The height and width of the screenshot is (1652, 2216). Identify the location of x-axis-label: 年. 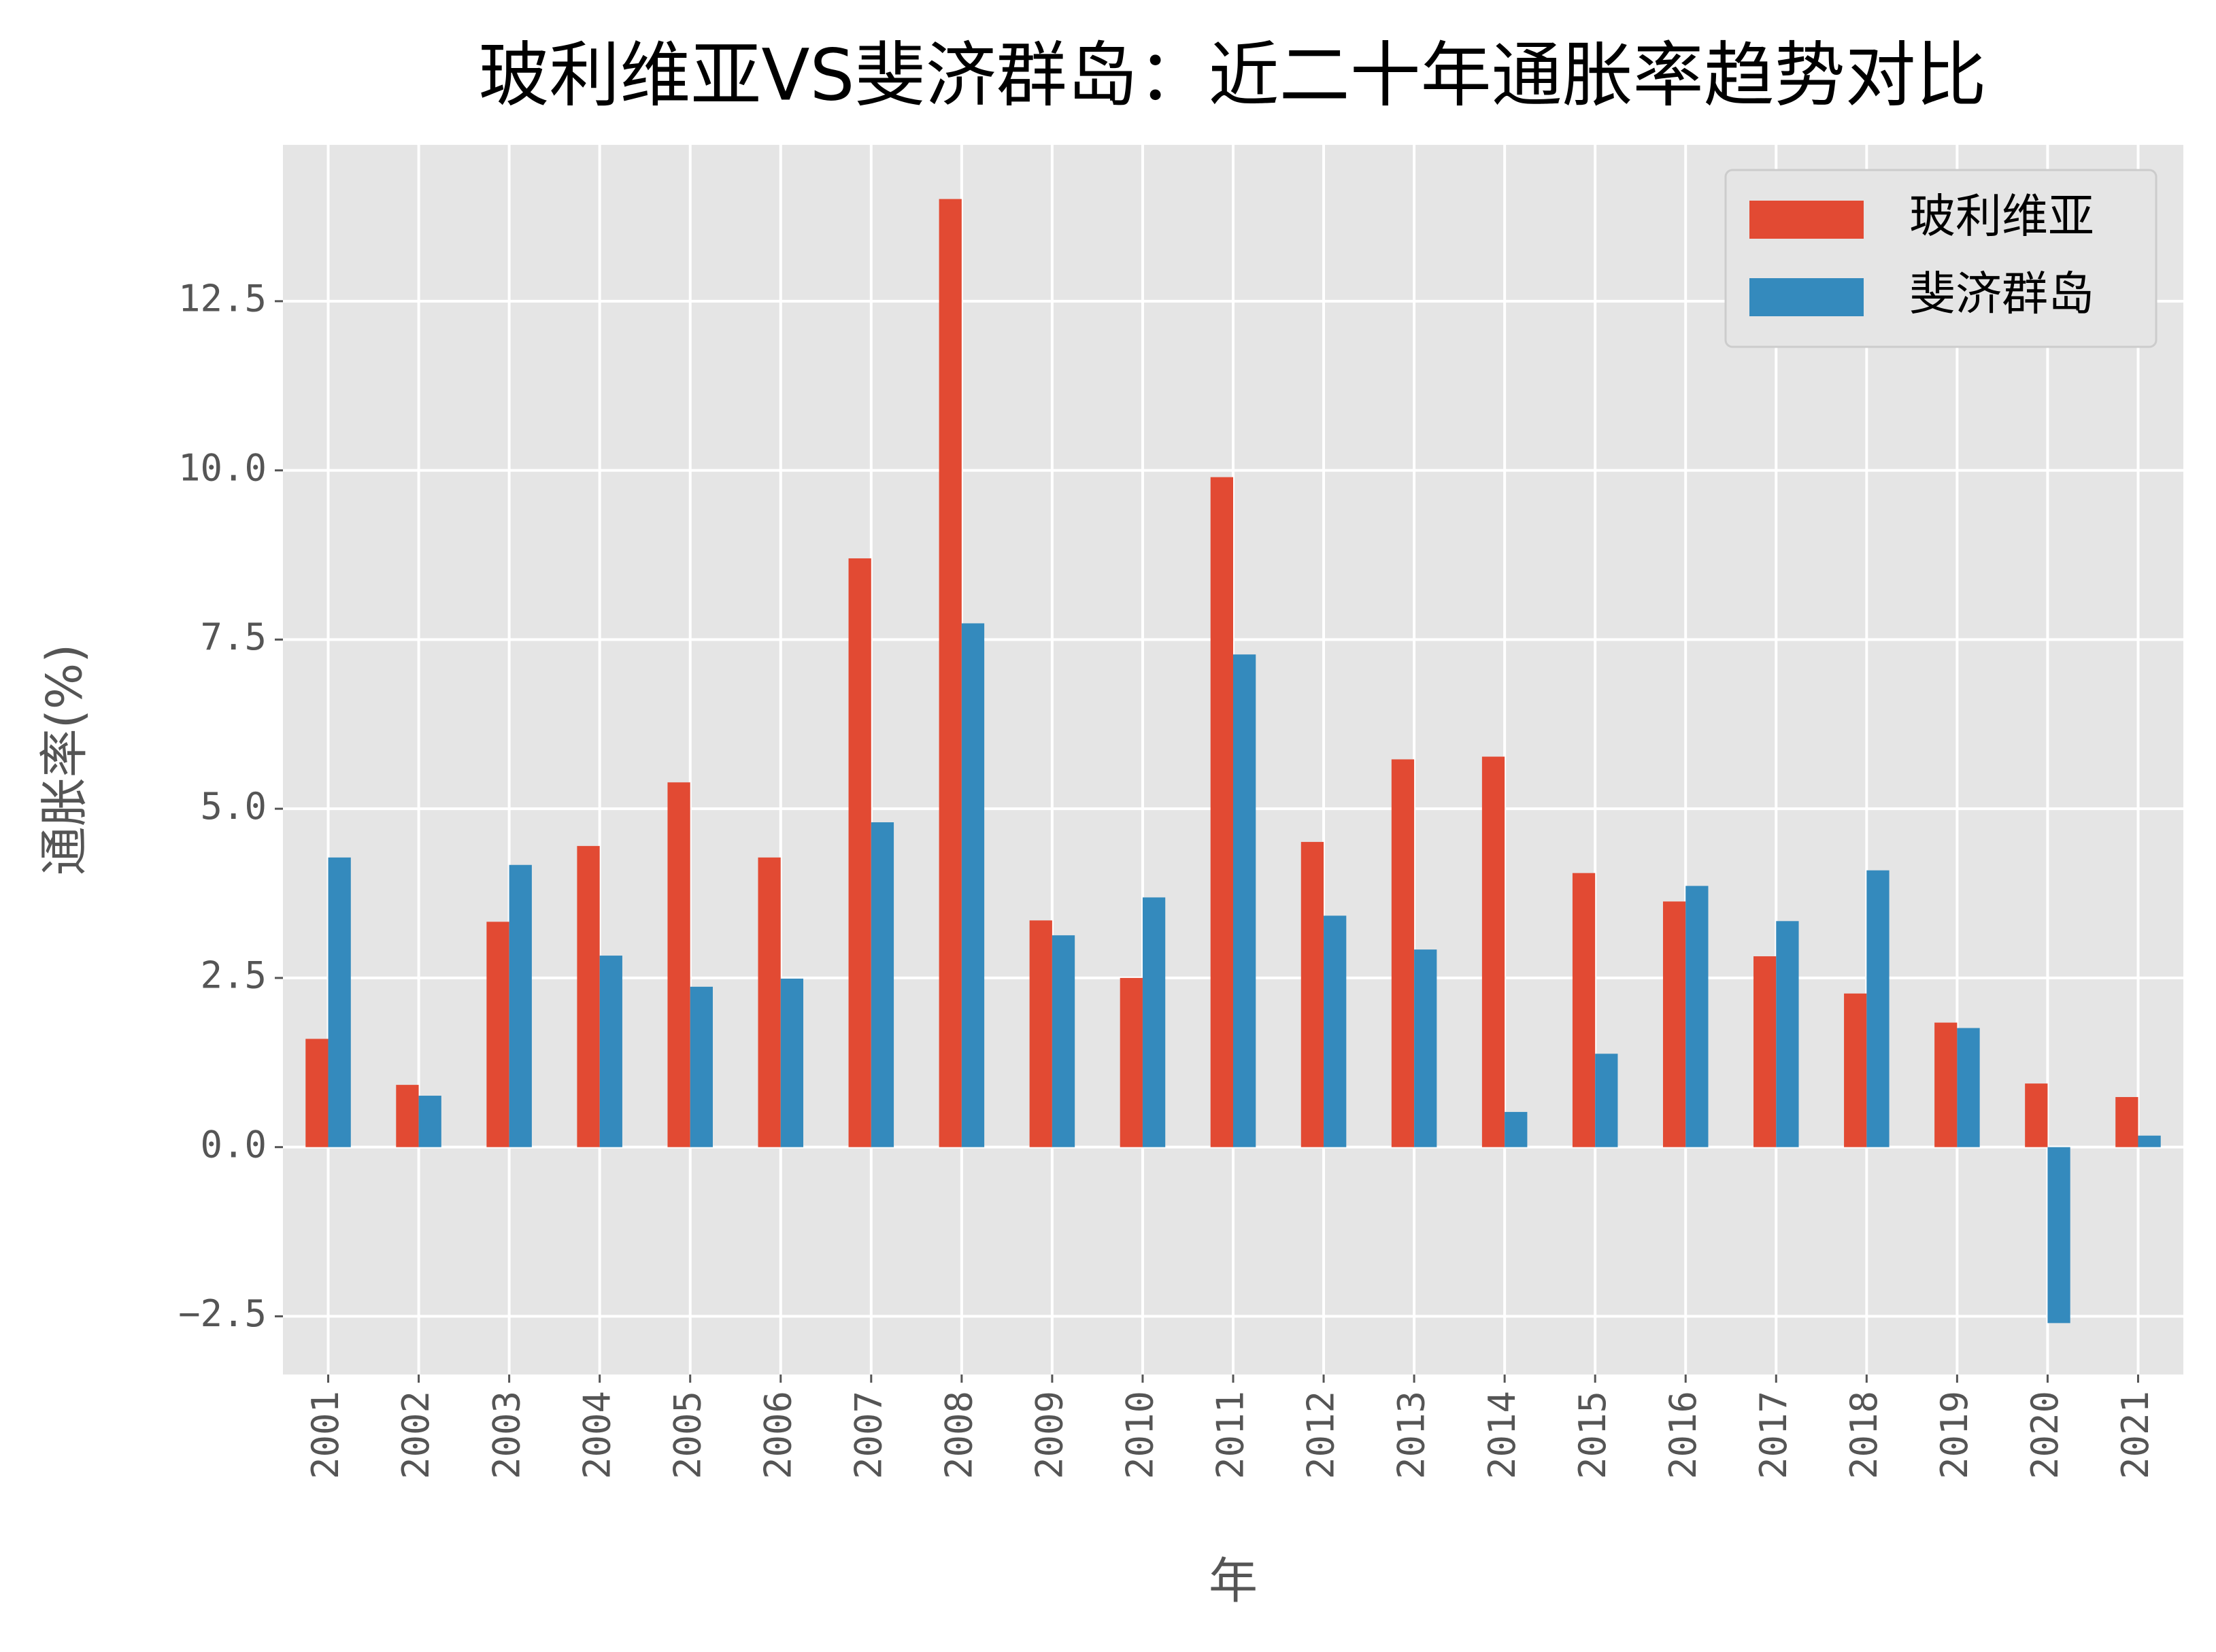
(1233, 1582).